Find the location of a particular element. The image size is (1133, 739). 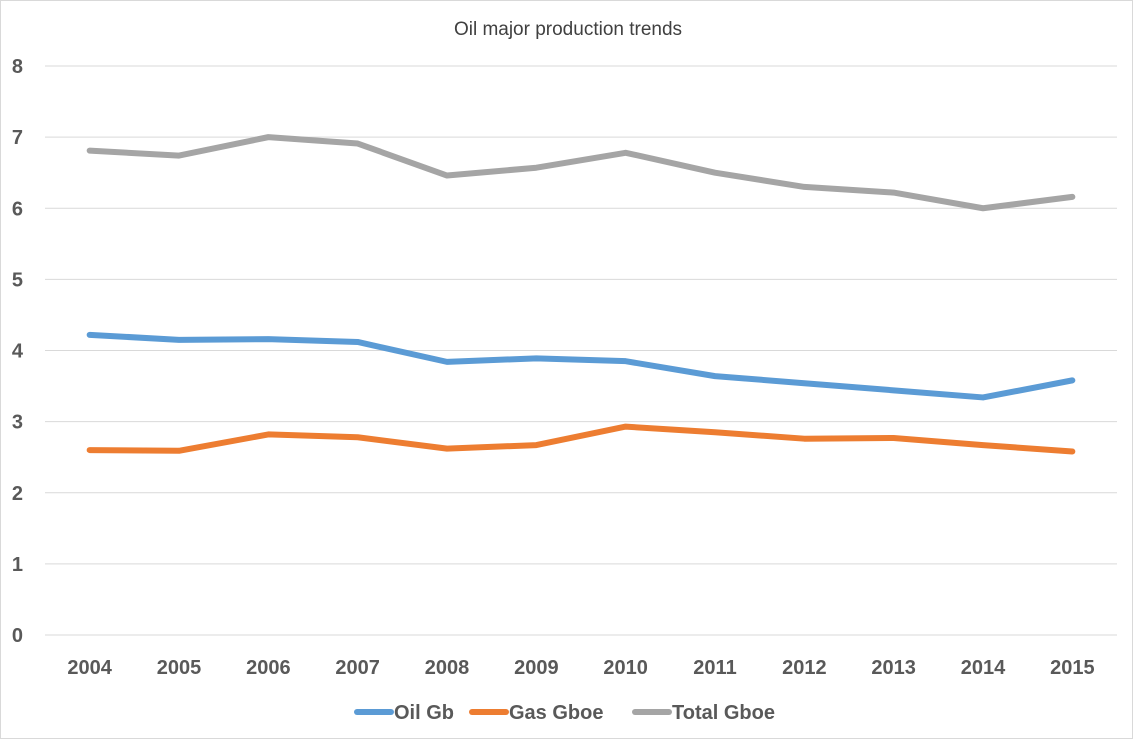

legend-label: Oil Gb is located at coordinates (424, 713).